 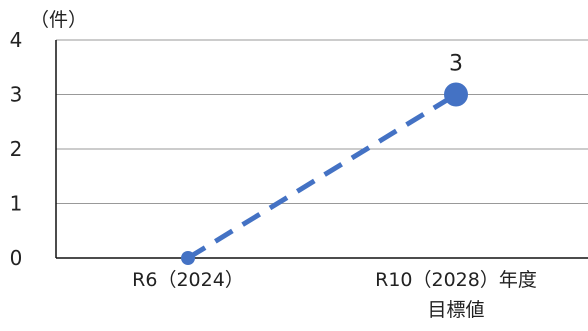 I want to click on x-category-label-line: R10（2028）年度, so click(x=456, y=280).